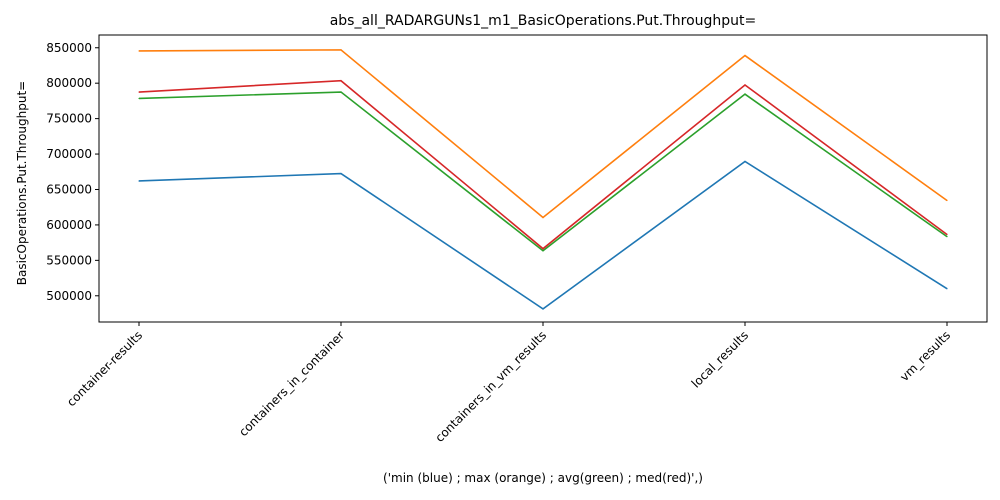  I want to click on x-tick-label-3: local_results, so click(720, 359).